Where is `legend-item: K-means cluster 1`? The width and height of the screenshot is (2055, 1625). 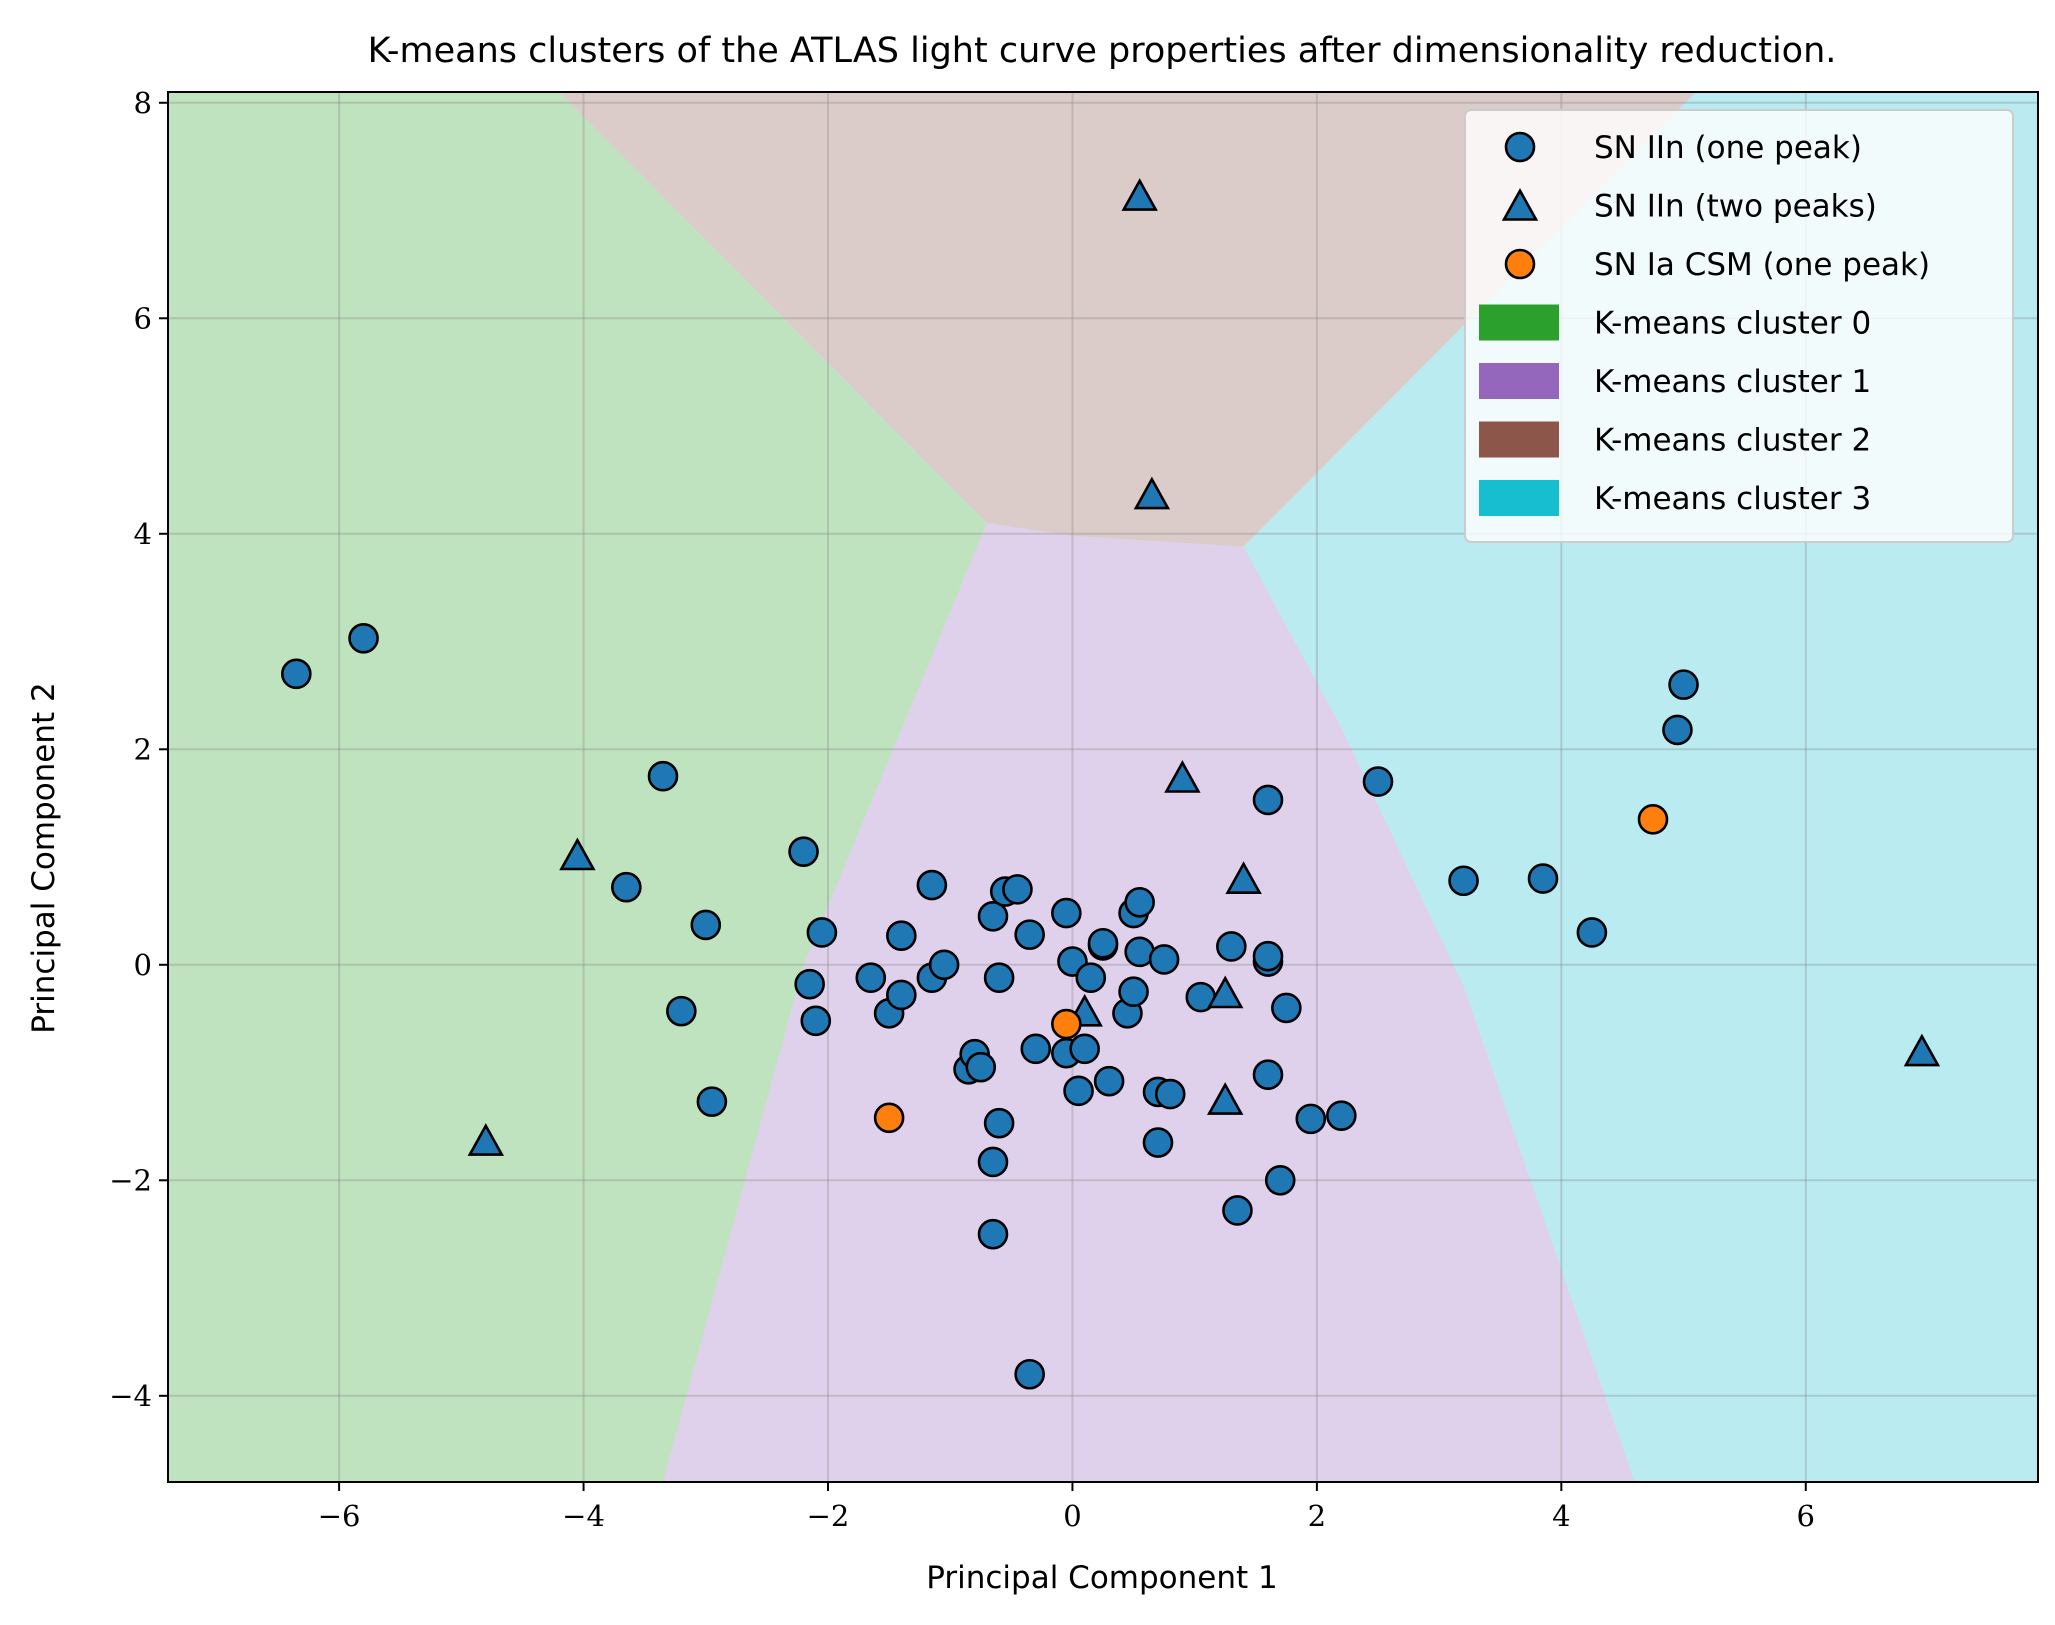
legend-item: K-means cluster 1 is located at coordinates (1675, 381).